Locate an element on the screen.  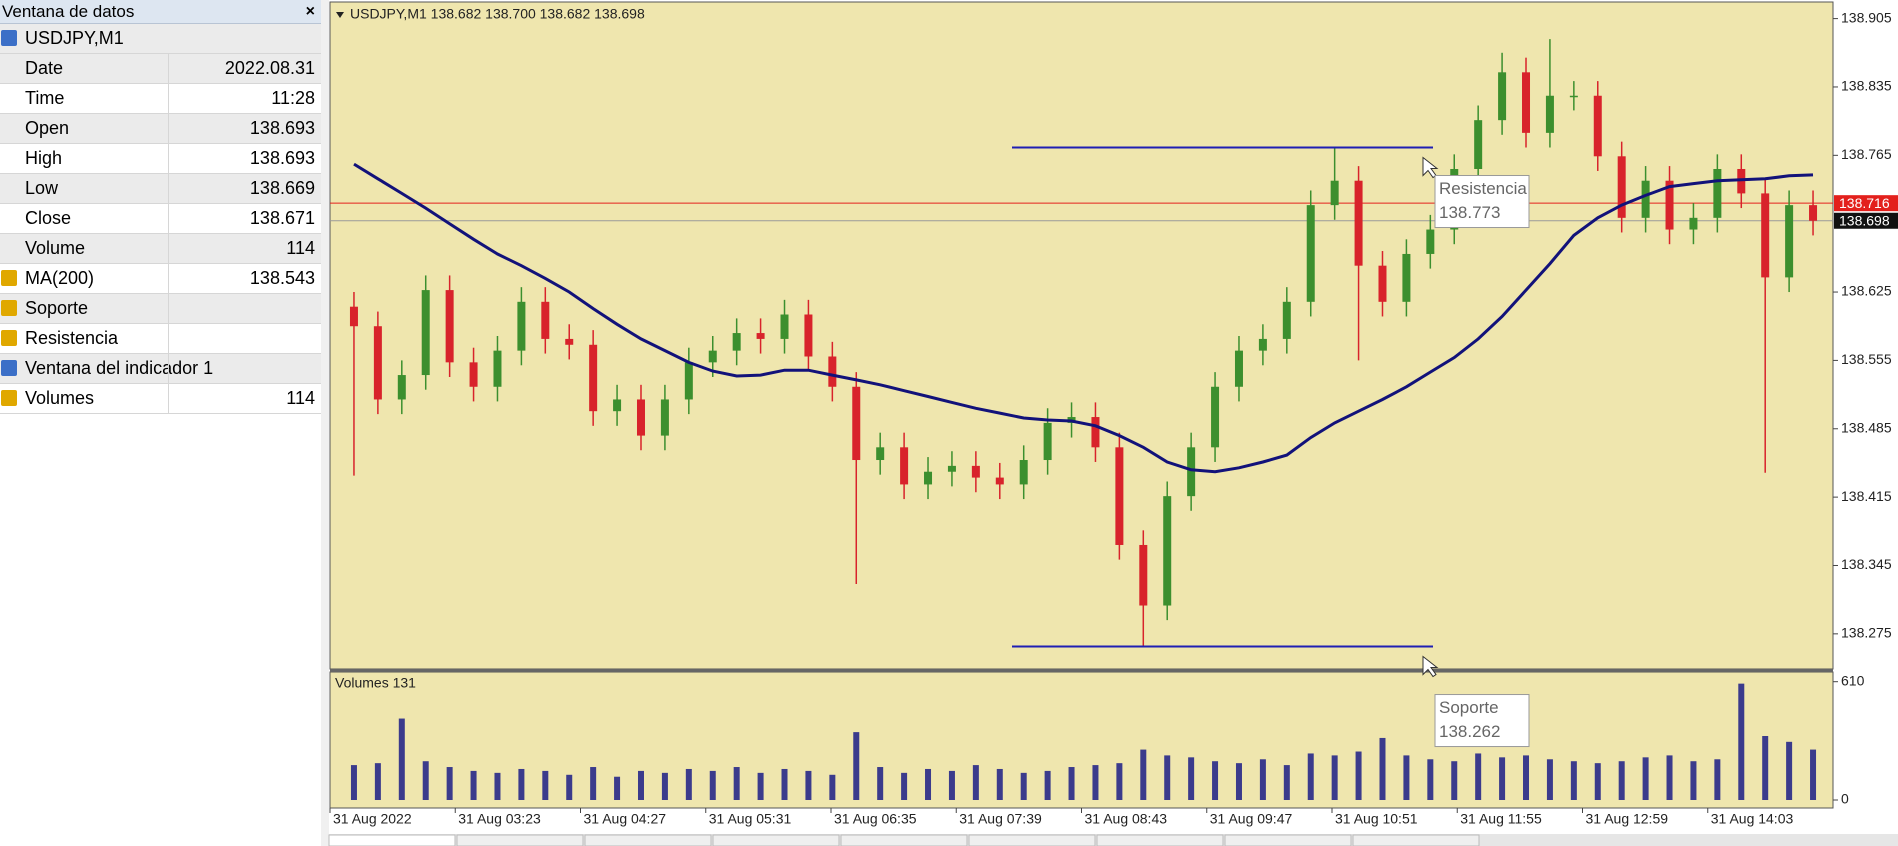
y-tick-label: 138.345 is located at coordinates (1866, 564).